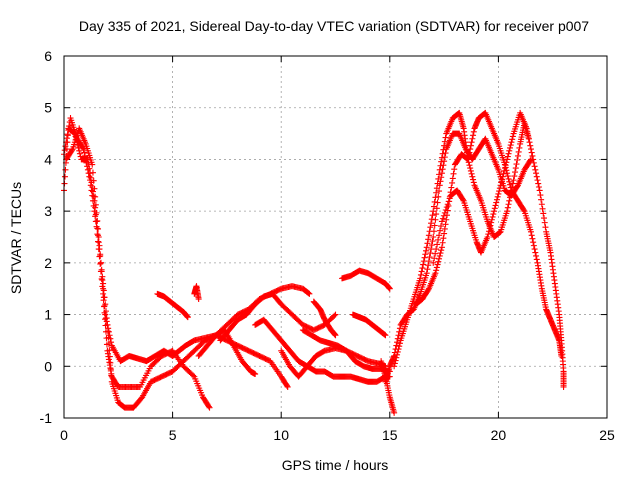 The image size is (640, 480). I want to click on y-tick-label: -1, so click(46, 418).